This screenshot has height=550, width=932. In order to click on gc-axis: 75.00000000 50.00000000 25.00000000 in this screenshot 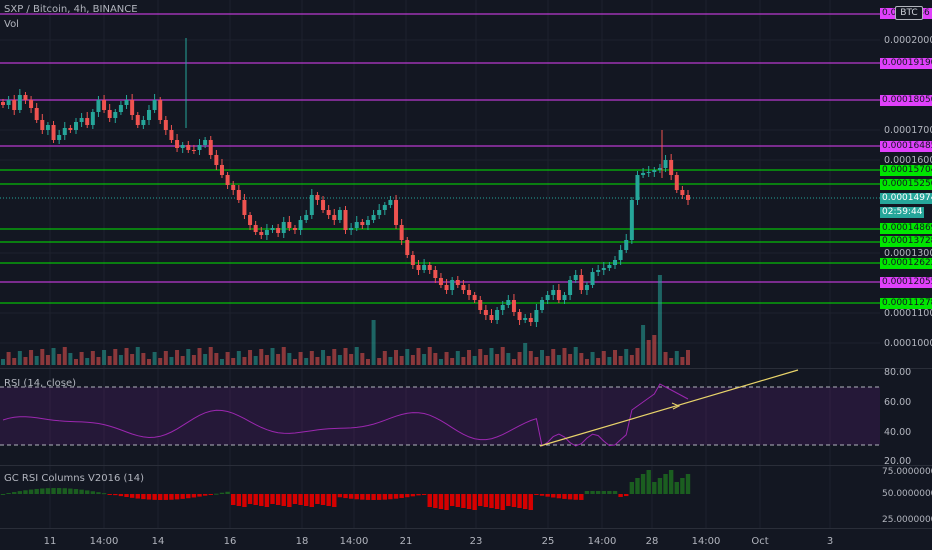, I will do `click(906, 496)`.